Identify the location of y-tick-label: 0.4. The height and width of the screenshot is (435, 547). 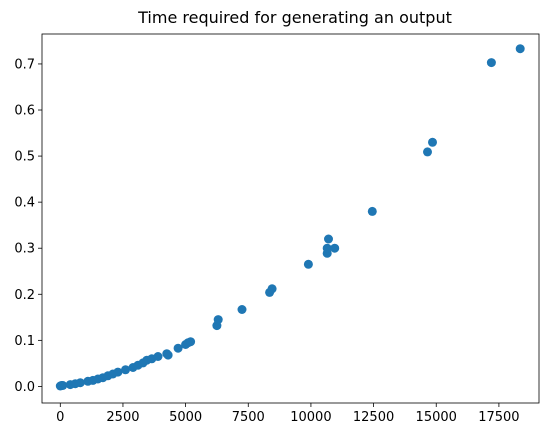
(24, 203).